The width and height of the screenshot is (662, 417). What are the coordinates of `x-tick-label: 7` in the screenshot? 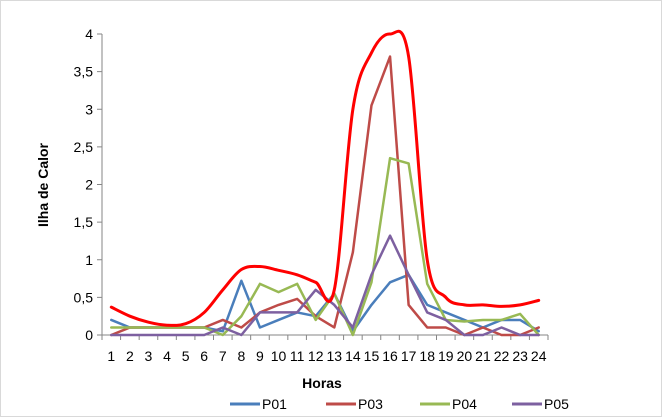 It's located at (223, 356).